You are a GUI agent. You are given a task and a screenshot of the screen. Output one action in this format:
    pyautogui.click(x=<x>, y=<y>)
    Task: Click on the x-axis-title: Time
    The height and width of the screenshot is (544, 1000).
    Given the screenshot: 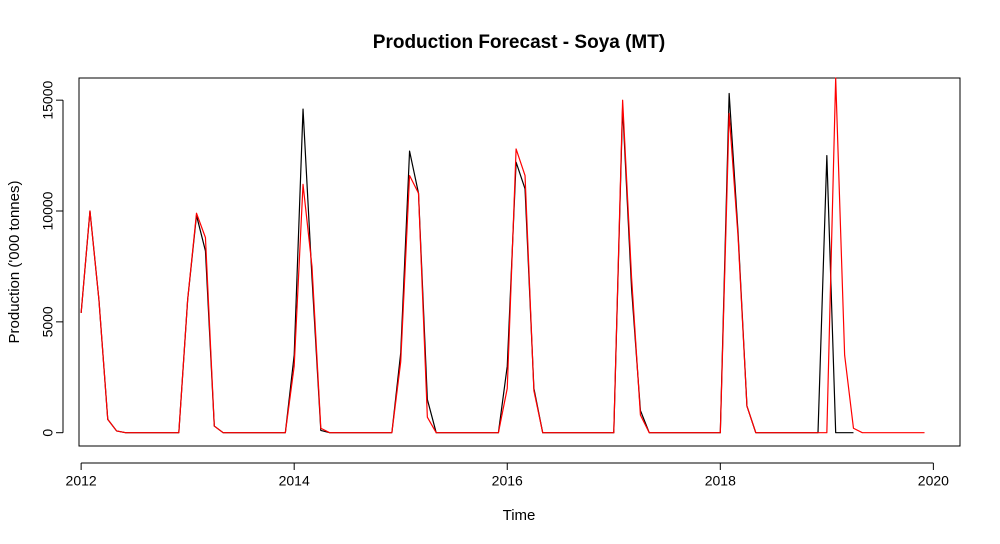 What is the action you would take?
    pyautogui.click(x=519, y=515)
    